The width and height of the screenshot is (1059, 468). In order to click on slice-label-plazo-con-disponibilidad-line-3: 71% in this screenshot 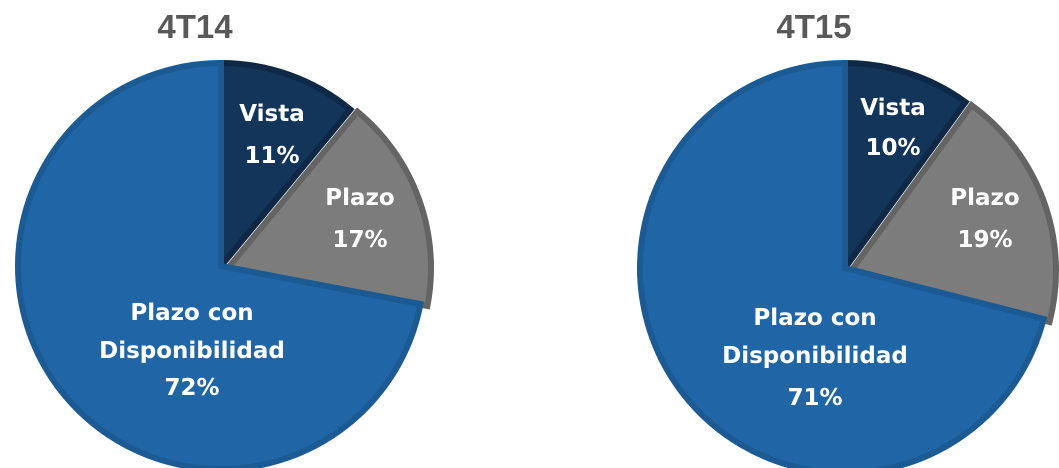, I will do `click(814, 398)`.